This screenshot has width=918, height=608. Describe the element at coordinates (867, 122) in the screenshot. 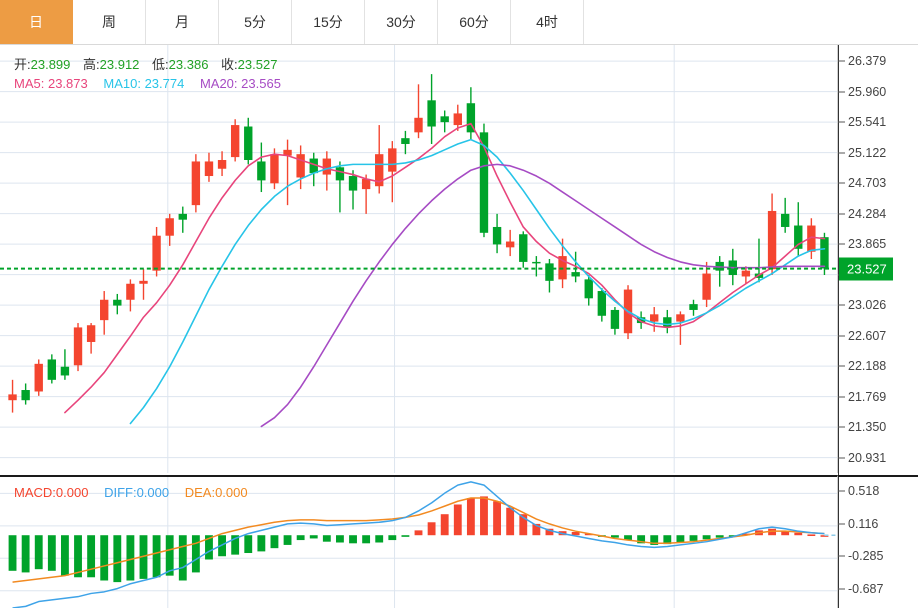

I see `price-axis-label: 25.541` at that location.